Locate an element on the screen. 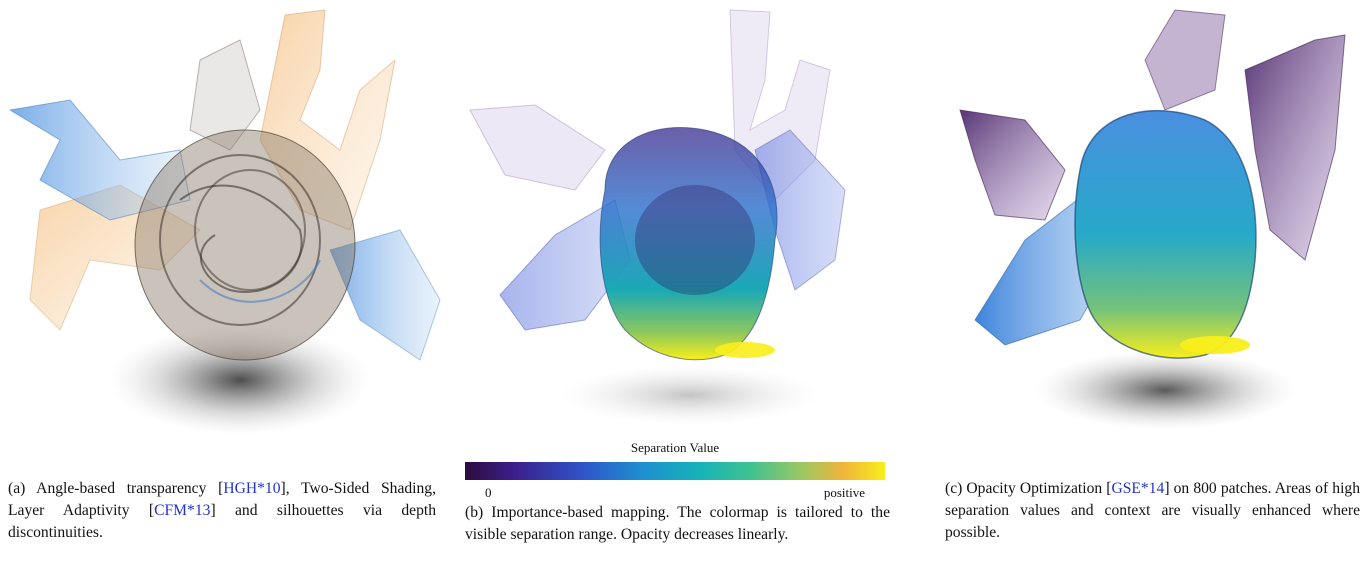 The width and height of the screenshot is (1366, 586). shadow is located at coordinates (240, 380).